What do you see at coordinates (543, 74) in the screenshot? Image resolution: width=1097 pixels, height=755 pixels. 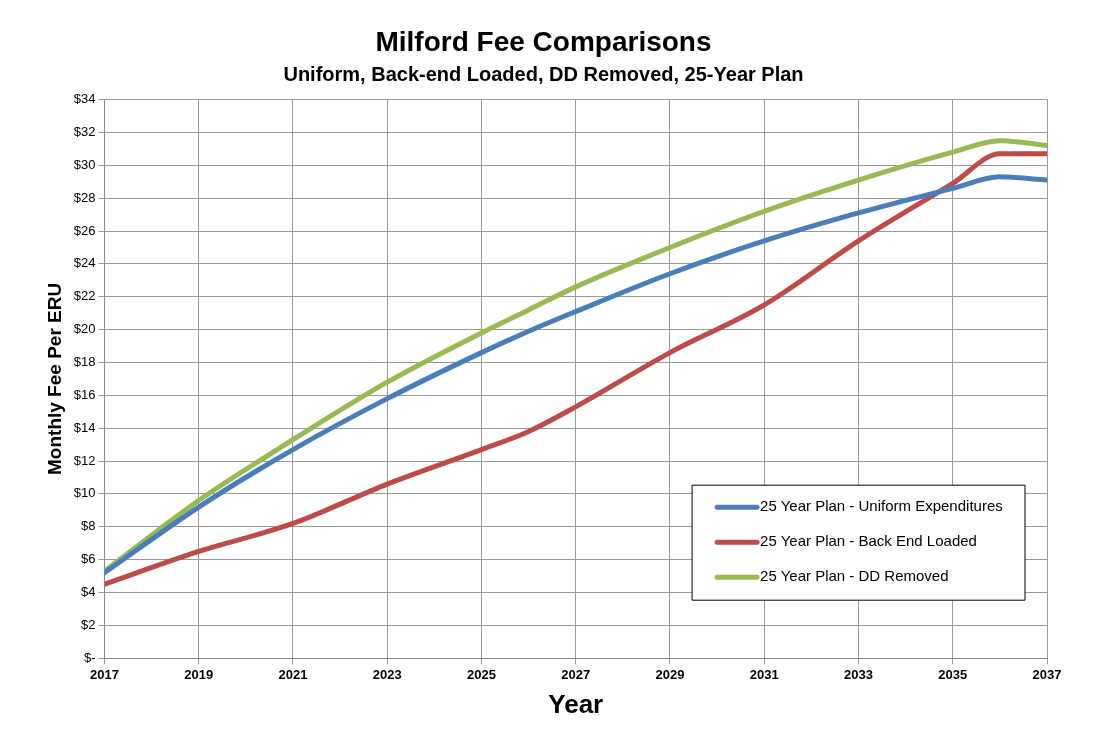 I see `chart-subtitle: Uniform, Back-end Loaded, DD Removed, 25-Year Plan` at bounding box center [543, 74].